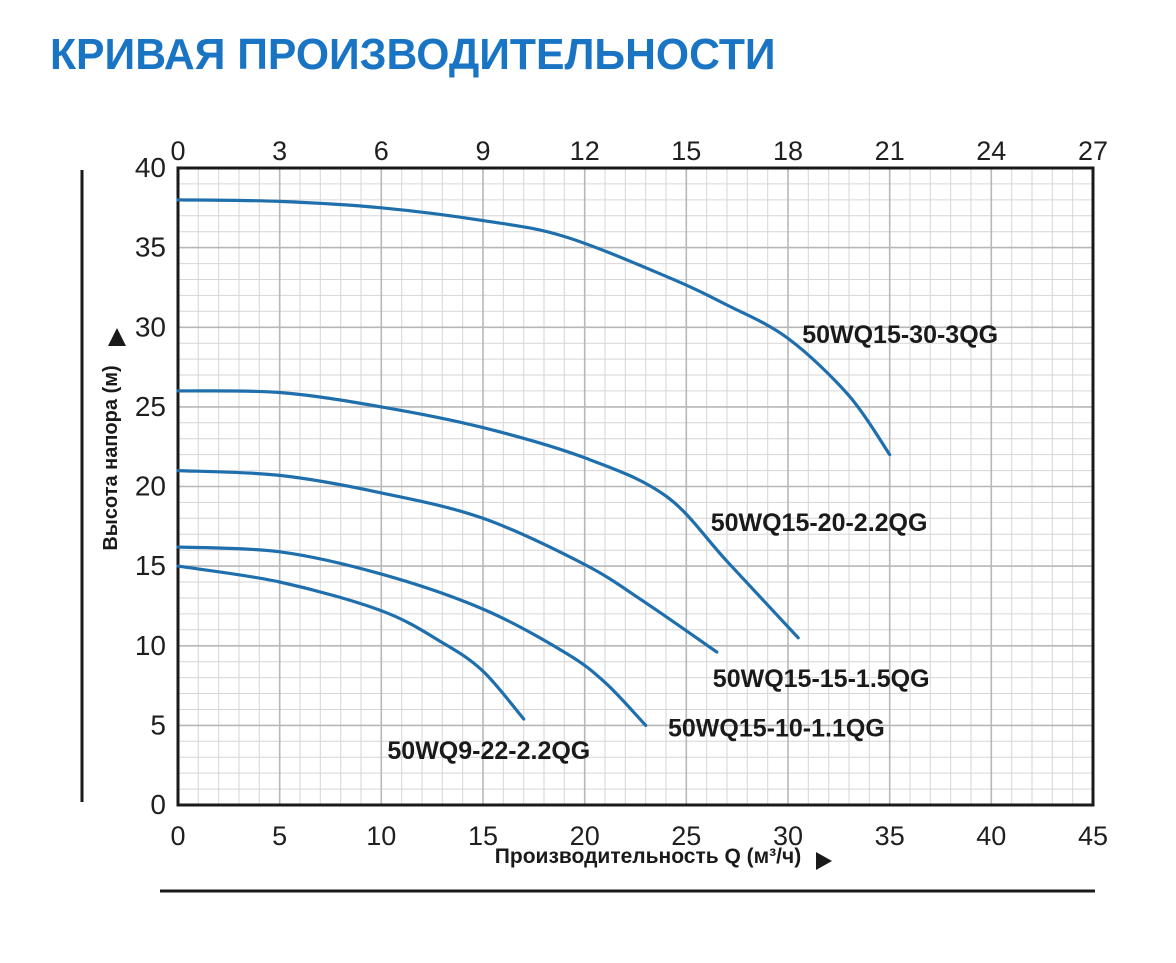  I want to click on y-axis-tick-label: 25, so click(150, 406).